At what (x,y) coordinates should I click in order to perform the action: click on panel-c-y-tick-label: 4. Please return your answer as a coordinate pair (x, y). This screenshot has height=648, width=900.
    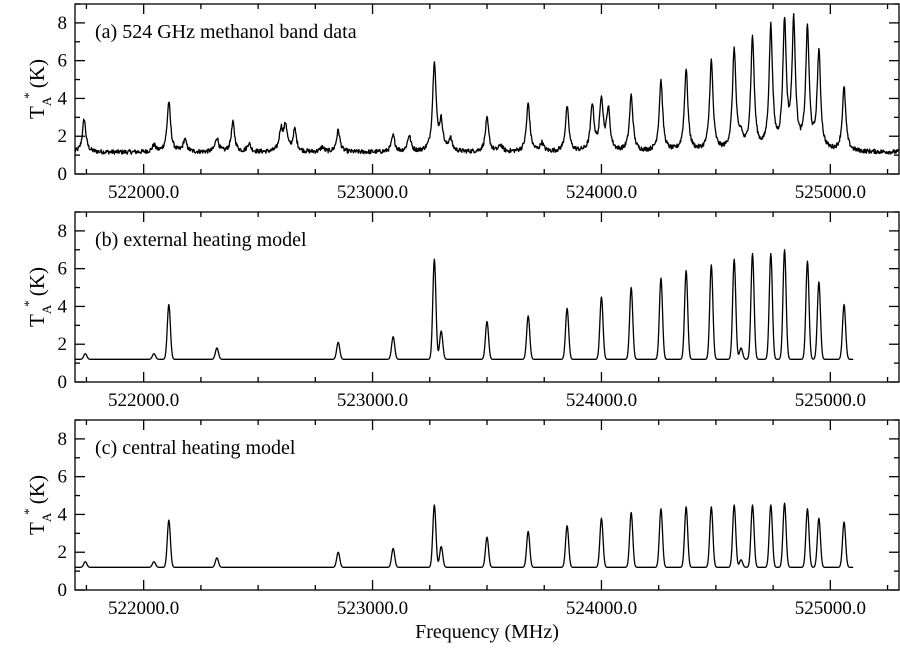
    Looking at the image, I should click on (63, 514).